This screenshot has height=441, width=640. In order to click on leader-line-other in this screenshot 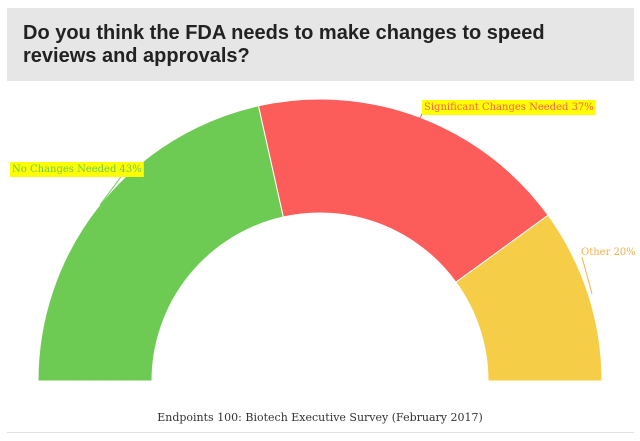, I will do `click(587, 275)`.